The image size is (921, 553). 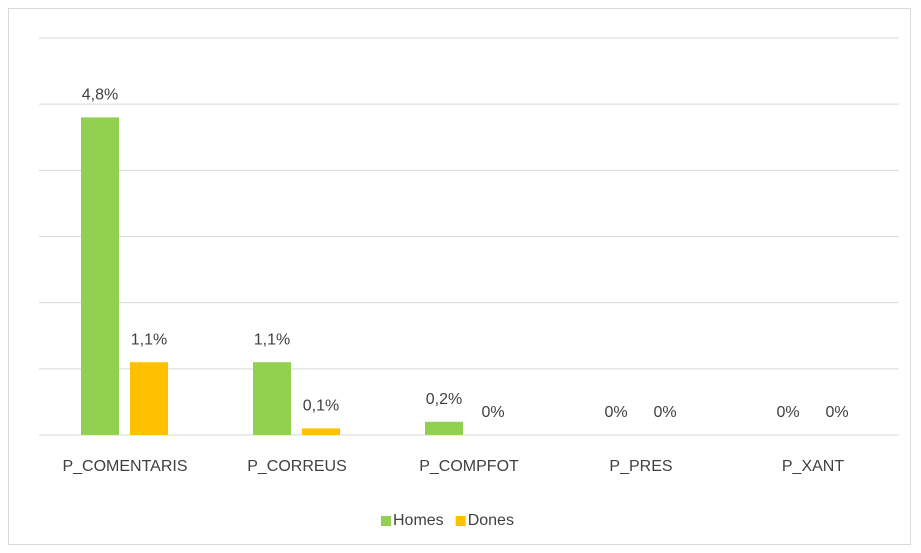 What do you see at coordinates (418, 520) in the screenshot?
I see `legend-label: Homes` at bounding box center [418, 520].